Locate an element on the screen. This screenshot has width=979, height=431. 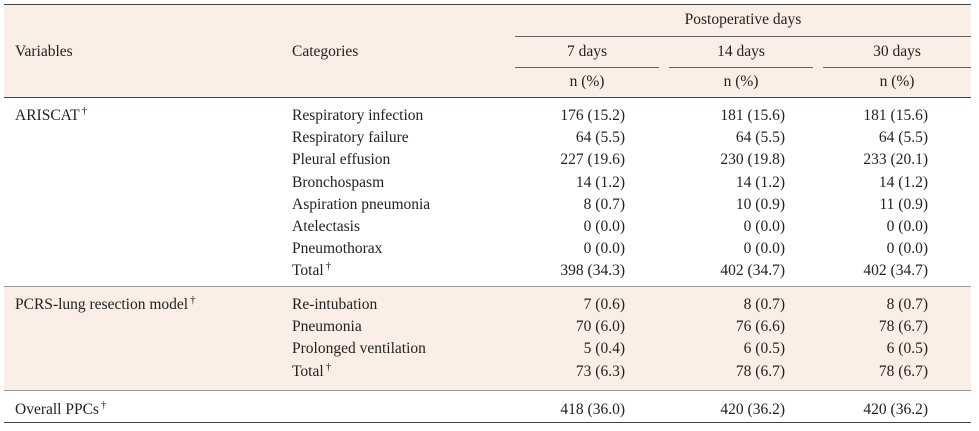
header-day-30: 30 days is located at coordinates (897, 51).